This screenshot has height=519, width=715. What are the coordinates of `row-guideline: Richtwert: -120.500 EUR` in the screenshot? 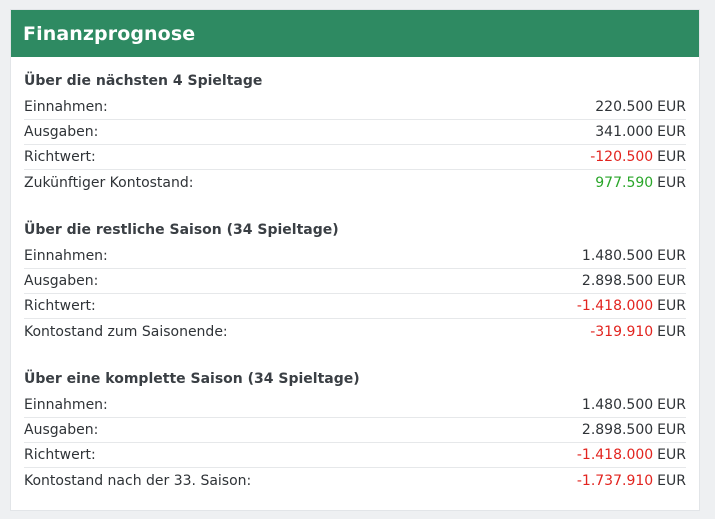 It's located at (355, 157).